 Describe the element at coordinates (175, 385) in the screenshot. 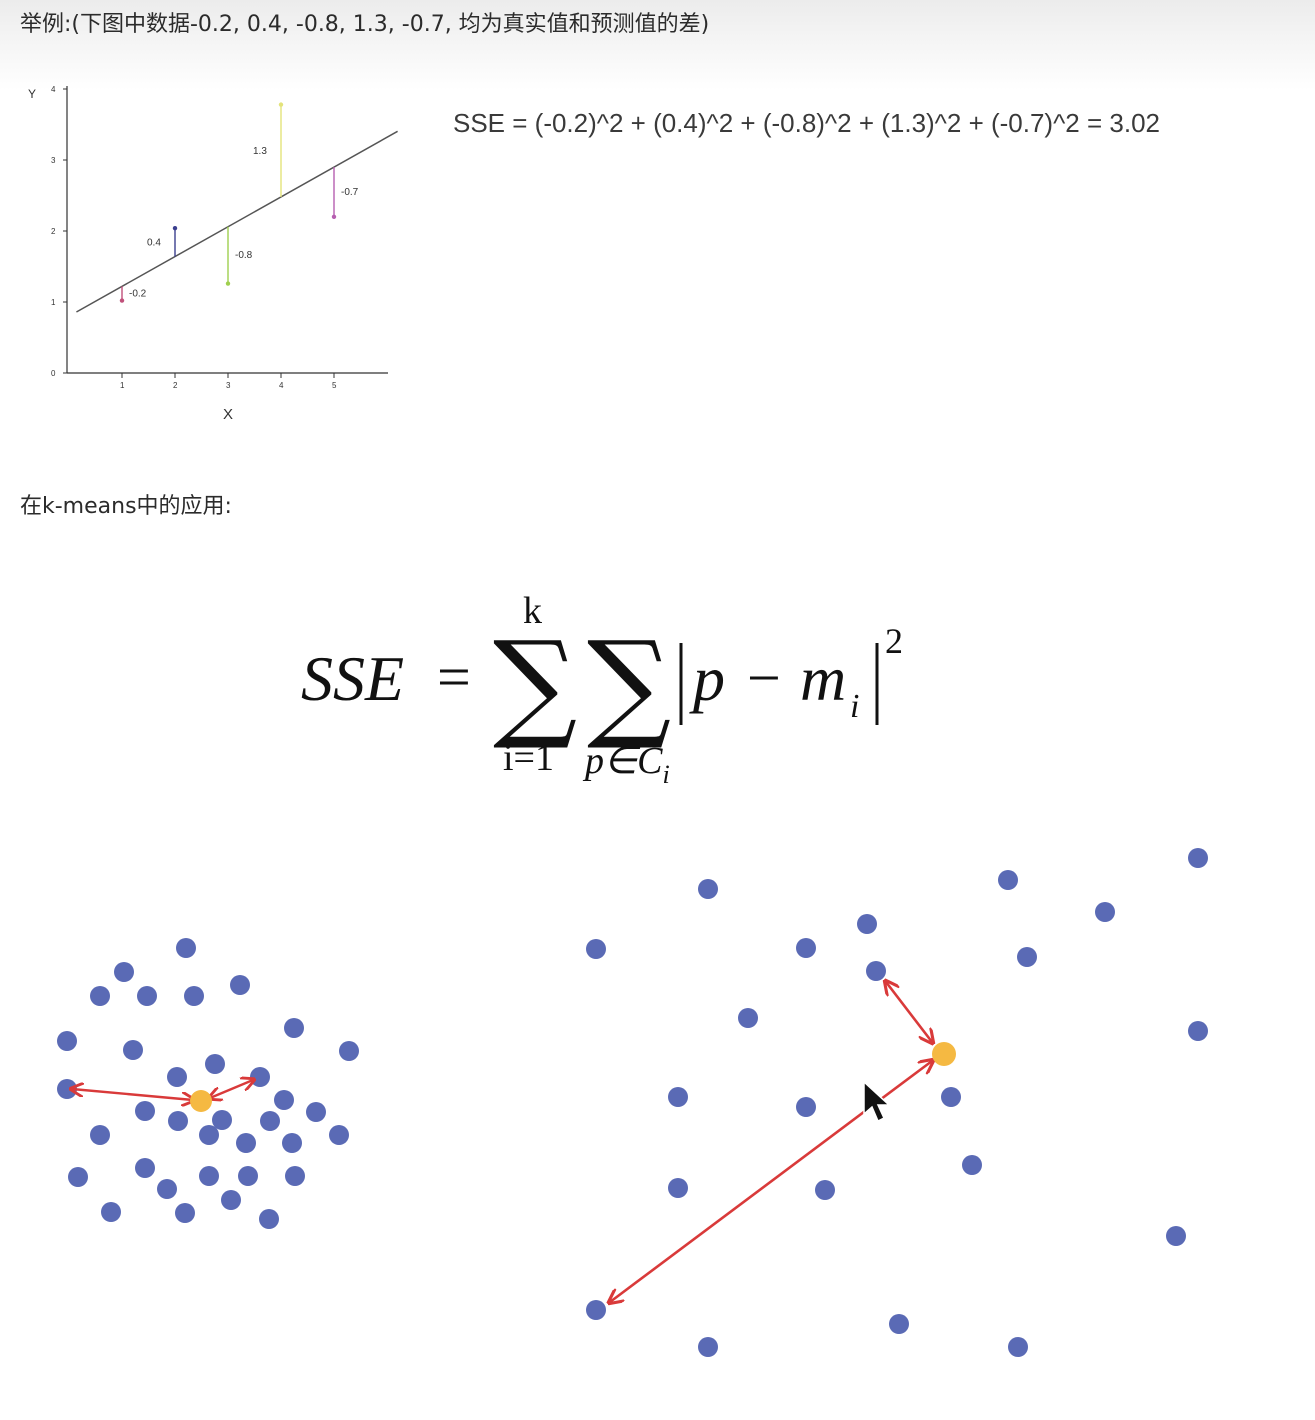

I see `x-tick-label: 2` at that location.